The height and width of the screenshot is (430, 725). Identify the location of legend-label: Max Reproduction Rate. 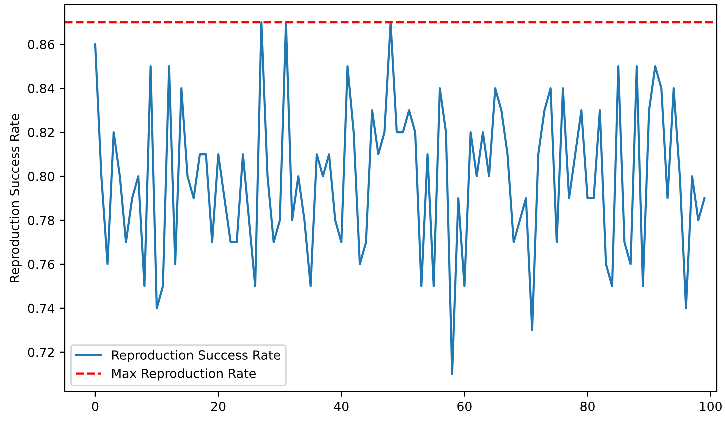
(184, 374).